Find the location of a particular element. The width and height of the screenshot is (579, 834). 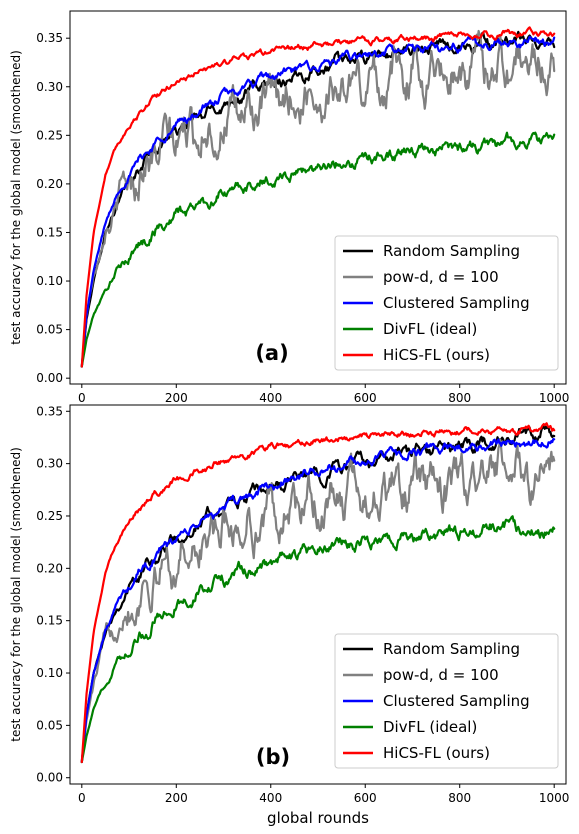

panel-label: (b) is located at coordinates (273, 757).